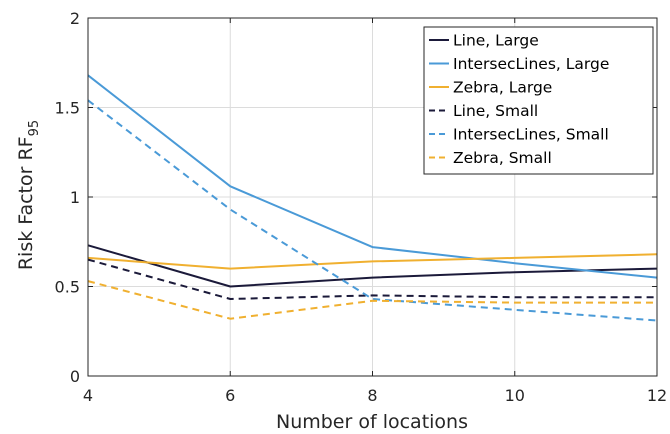 Image resolution: width=670 pixels, height=434 pixels. What do you see at coordinates (34, 128) in the screenshot?
I see `y-axis-label-subscript: 95` at bounding box center [34, 128].